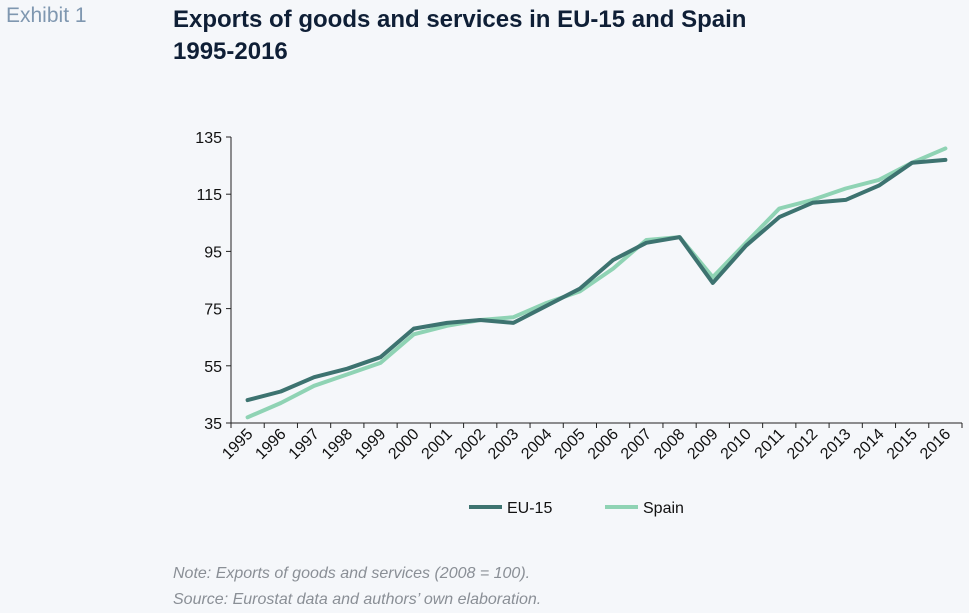 The width and height of the screenshot is (969, 613). What do you see at coordinates (437, 444) in the screenshot?
I see `x-tick-label: 2001` at bounding box center [437, 444].